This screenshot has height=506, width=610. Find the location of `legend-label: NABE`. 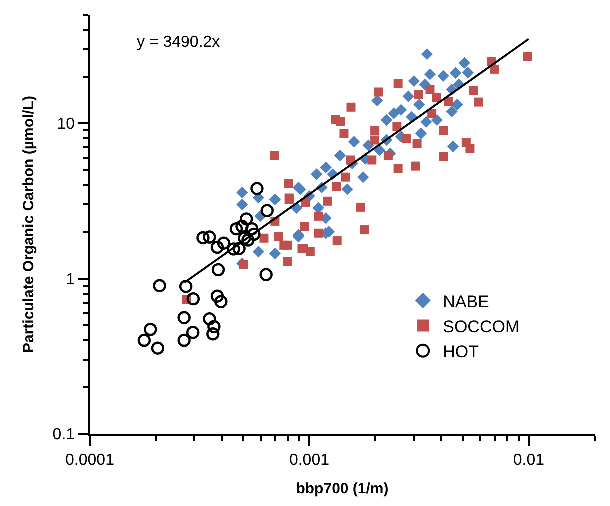

legend-label: NABE is located at coordinates (466, 302).